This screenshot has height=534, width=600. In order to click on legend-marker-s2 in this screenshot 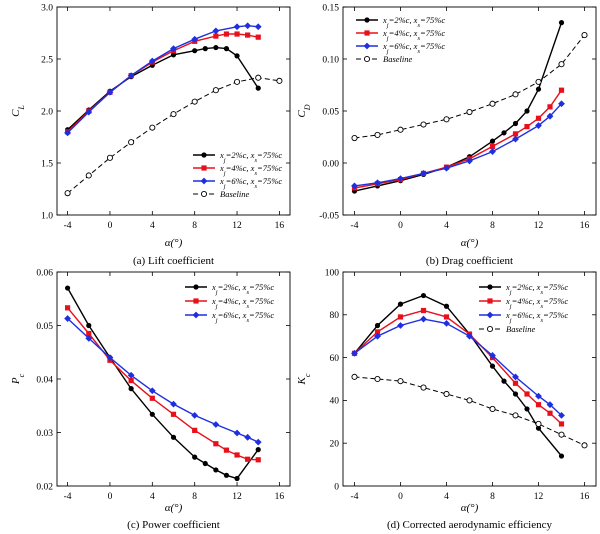, I will do `click(490, 287)`.